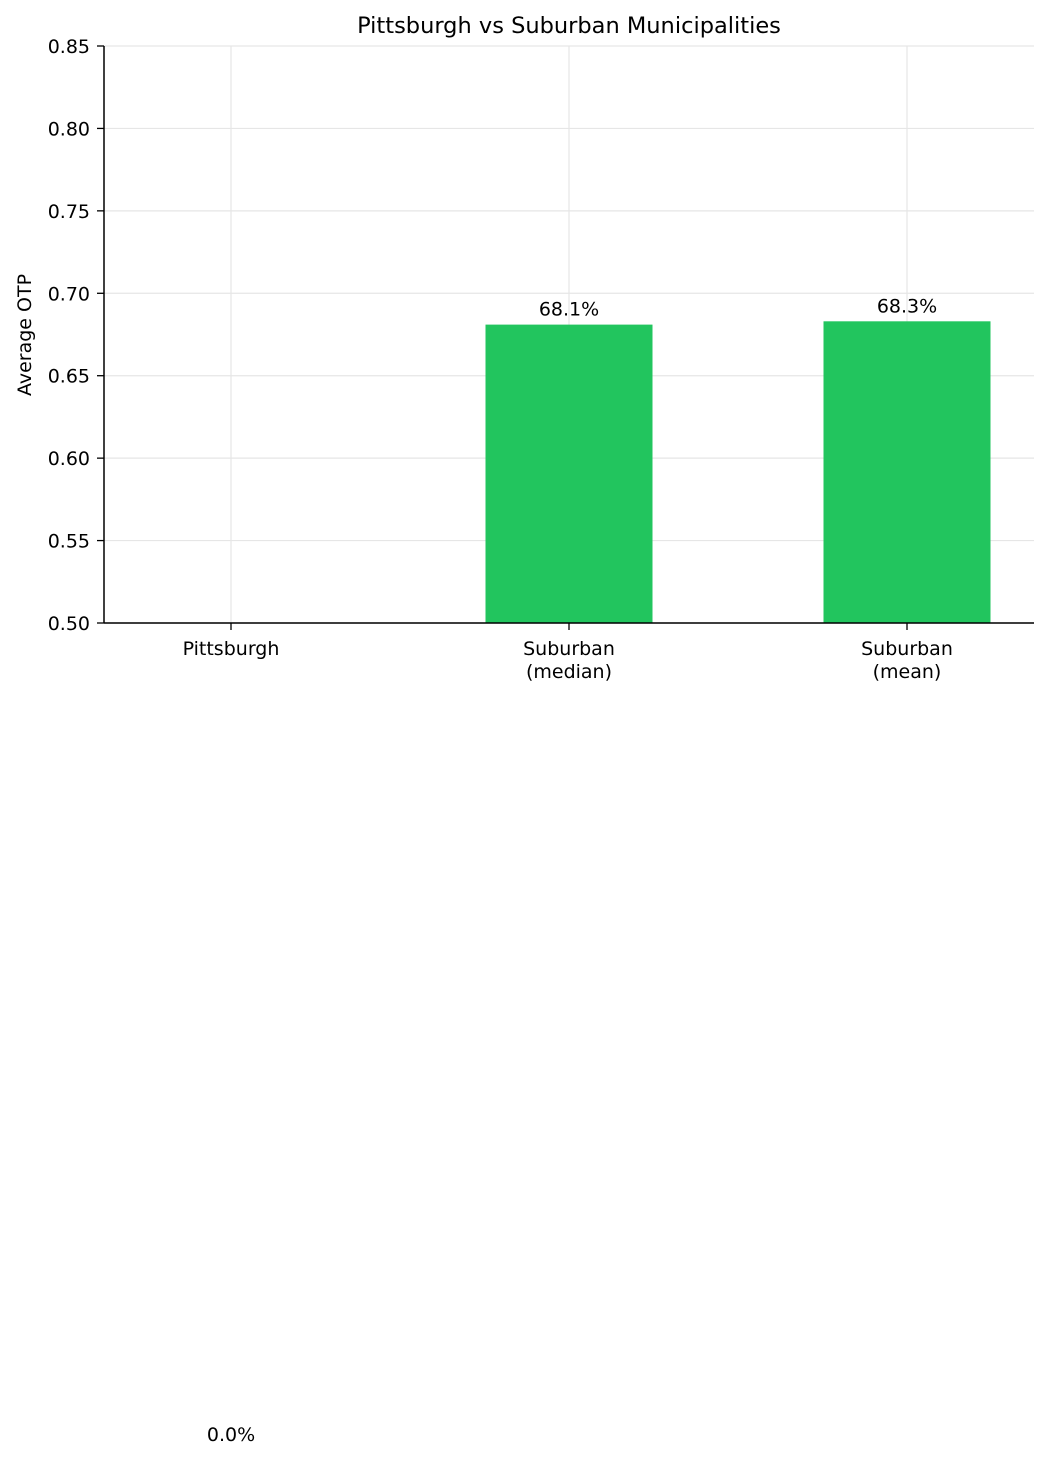 The height and width of the screenshot is (1459, 1049). Describe the element at coordinates (738, 472) in the screenshot. I see `bars` at that location.